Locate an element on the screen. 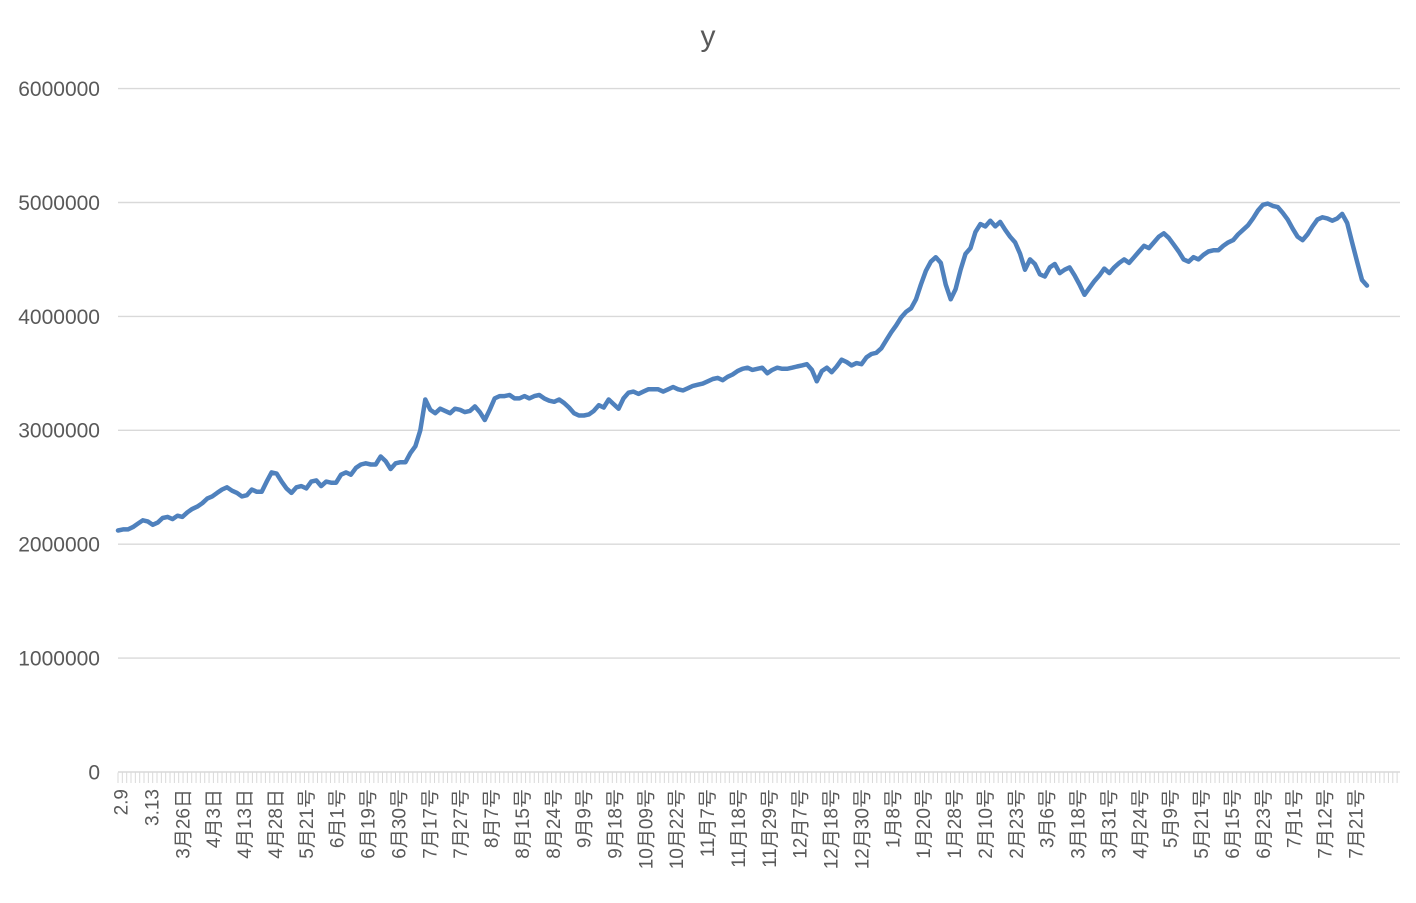 The image size is (1416, 903). x-axis-label: 3月31号 is located at coordinates (1109, 824).